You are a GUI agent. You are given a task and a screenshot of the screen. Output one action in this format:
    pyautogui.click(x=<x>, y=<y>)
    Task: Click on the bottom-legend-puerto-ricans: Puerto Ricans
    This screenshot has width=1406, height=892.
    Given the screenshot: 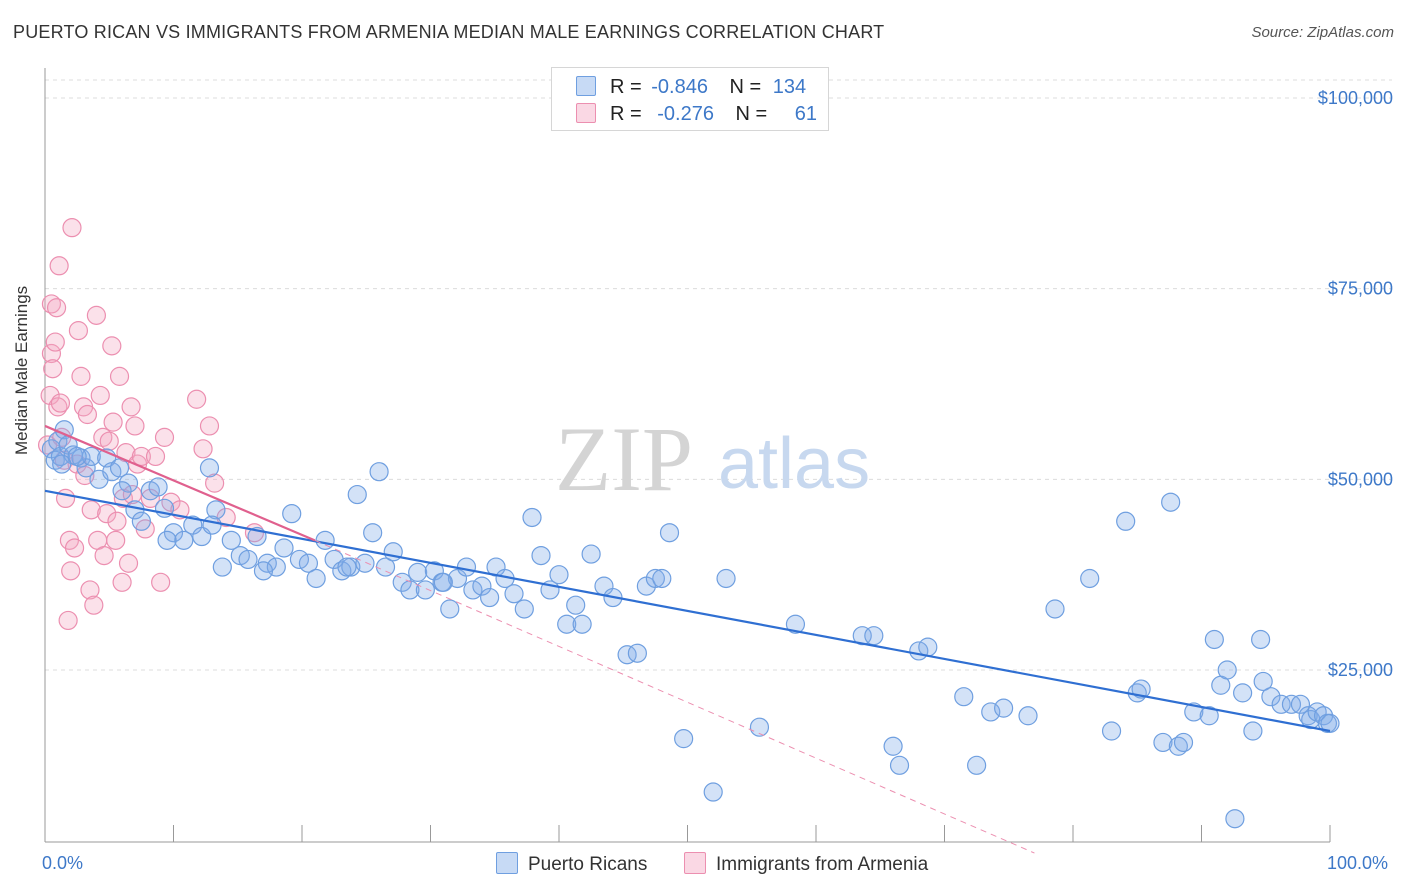 What is the action you would take?
    pyautogui.click(x=571, y=864)
    